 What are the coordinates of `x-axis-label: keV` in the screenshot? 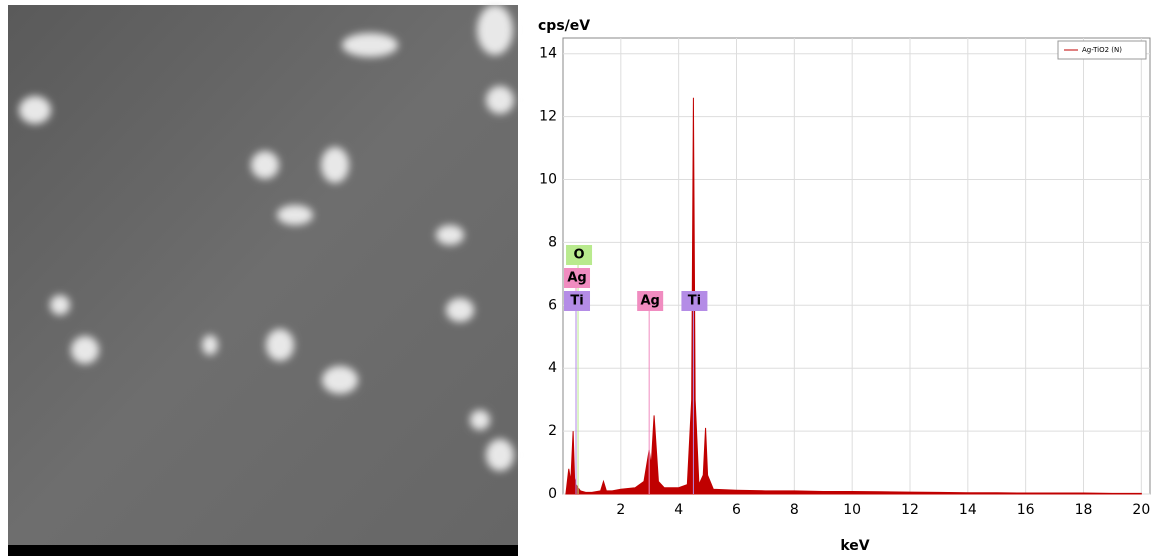 It's located at (854, 546).